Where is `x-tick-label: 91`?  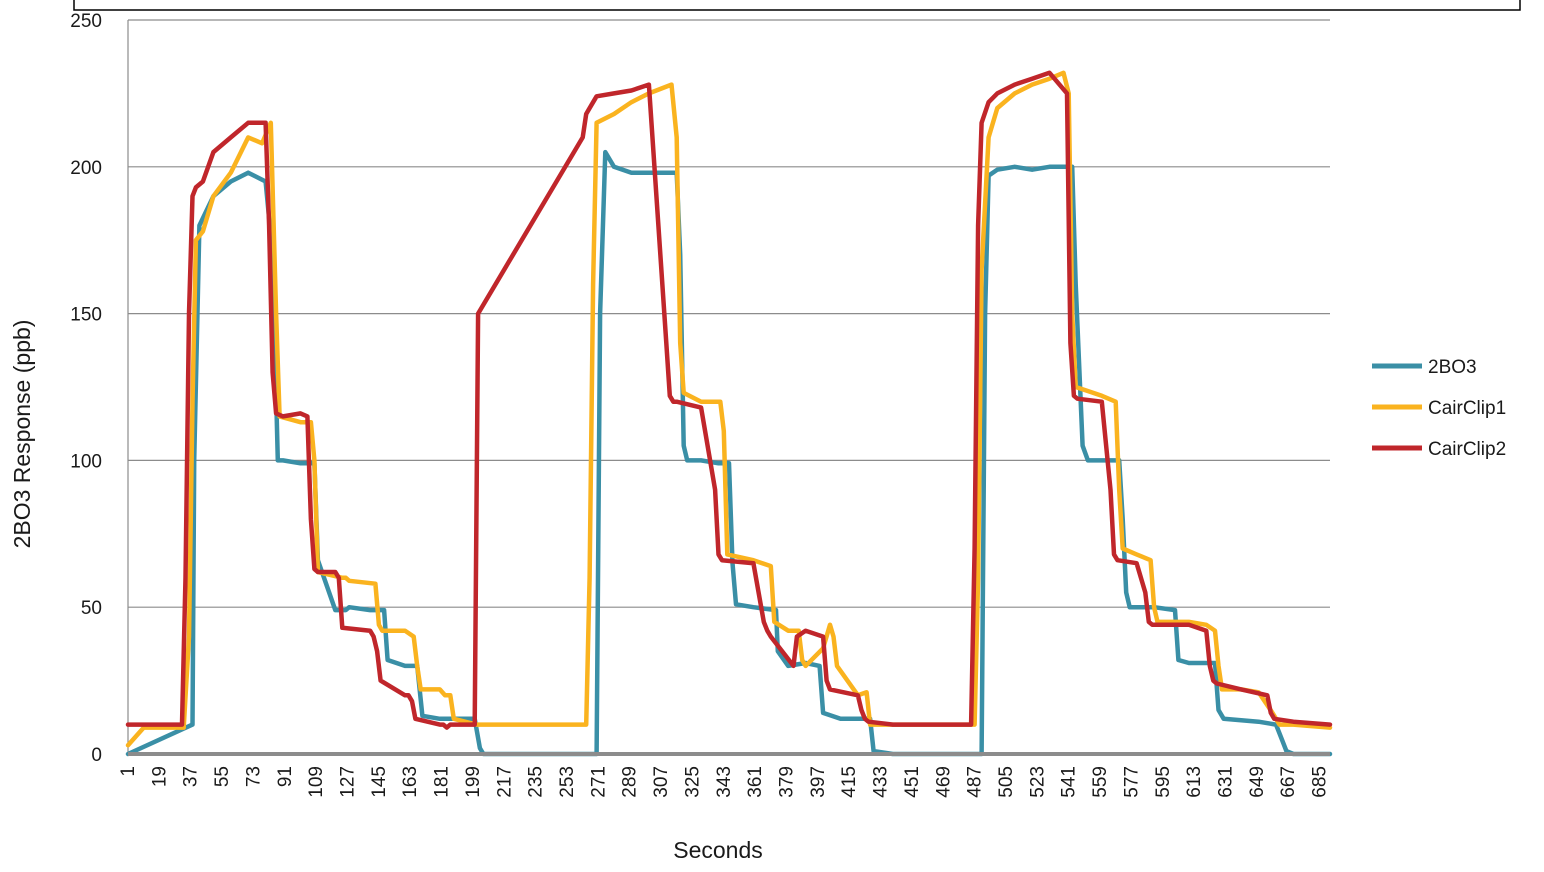
x-tick-label: 91 is located at coordinates (285, 776).